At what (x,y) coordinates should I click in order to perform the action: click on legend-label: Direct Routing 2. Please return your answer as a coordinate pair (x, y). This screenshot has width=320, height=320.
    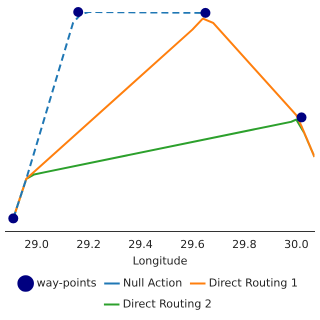
    Looking at the image, I should click on (167, 303).